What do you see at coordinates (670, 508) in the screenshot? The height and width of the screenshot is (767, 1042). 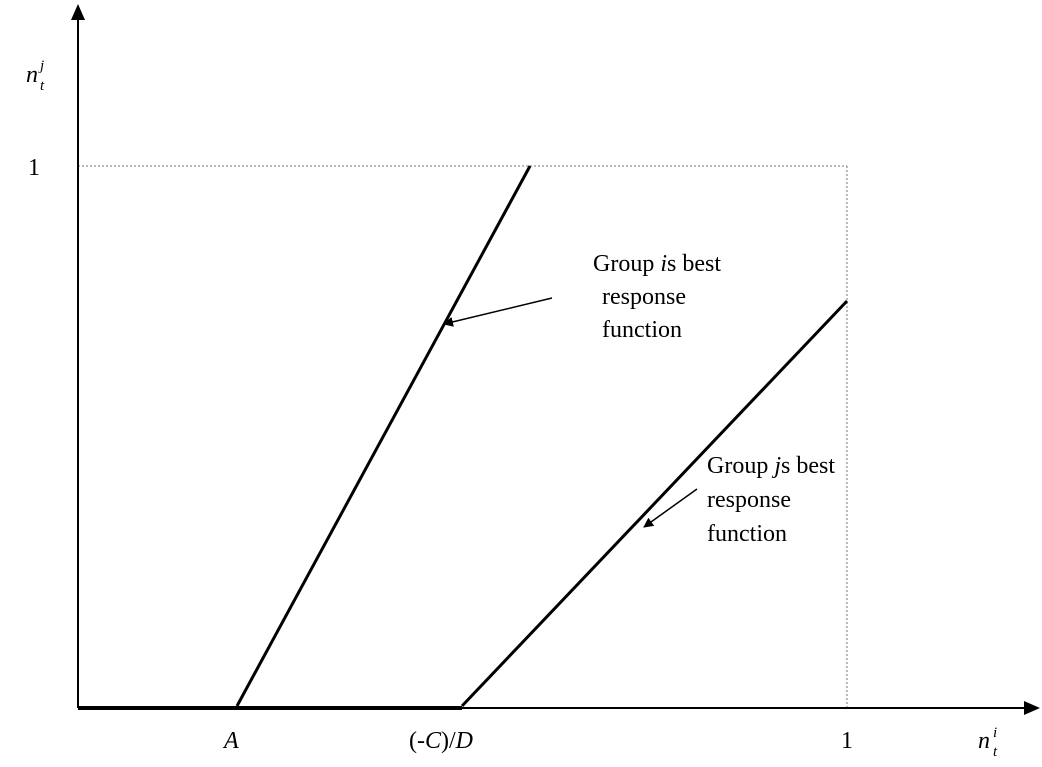 I see `group-j-annotation-arrow` at bounding box center [670, 508].